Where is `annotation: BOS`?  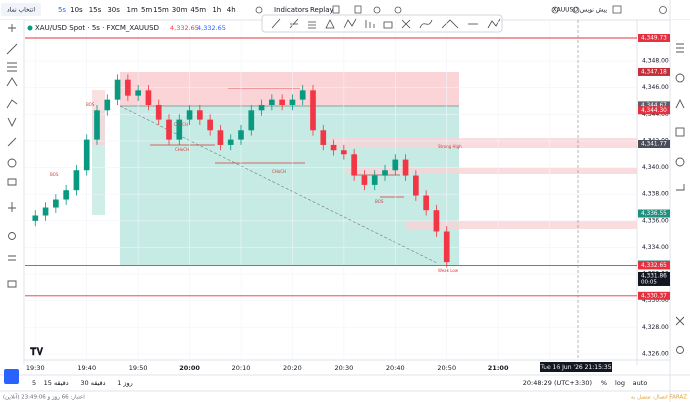
annotation: BOS is located at coordinates (379, 201).